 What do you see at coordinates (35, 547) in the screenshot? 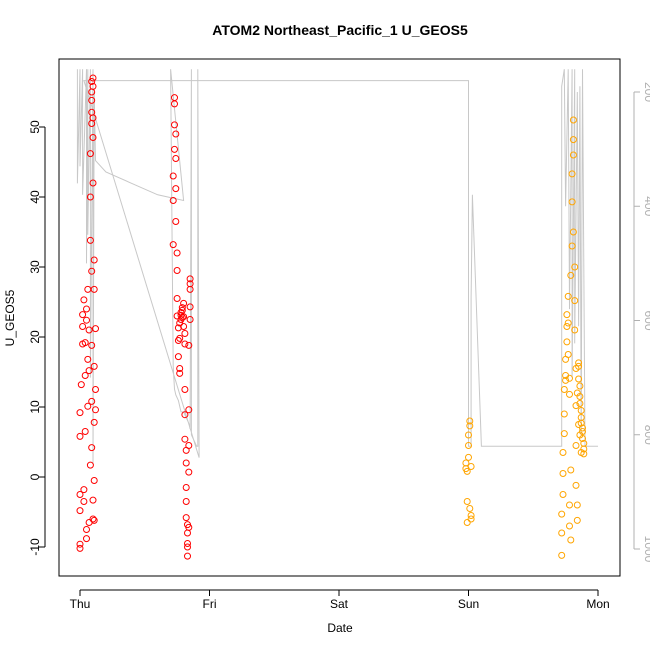
I see `y-tick-label: -10` at bounding box center [35, 547].